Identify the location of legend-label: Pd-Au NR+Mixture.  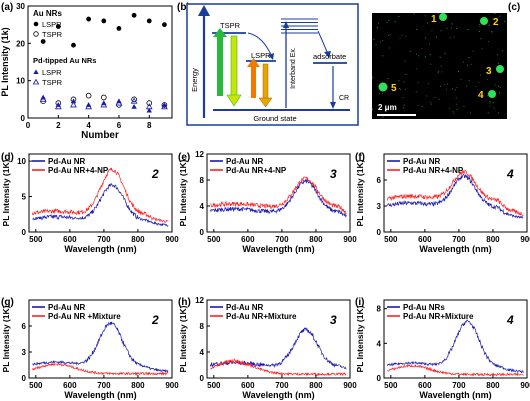
(438, 316).